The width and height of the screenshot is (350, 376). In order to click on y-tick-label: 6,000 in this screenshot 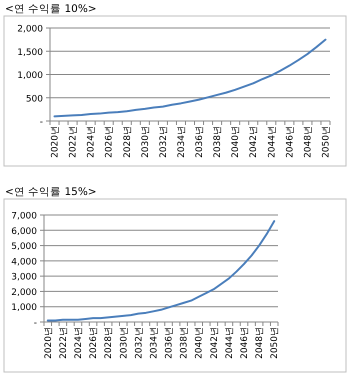, I will do `click(24, 231)`.